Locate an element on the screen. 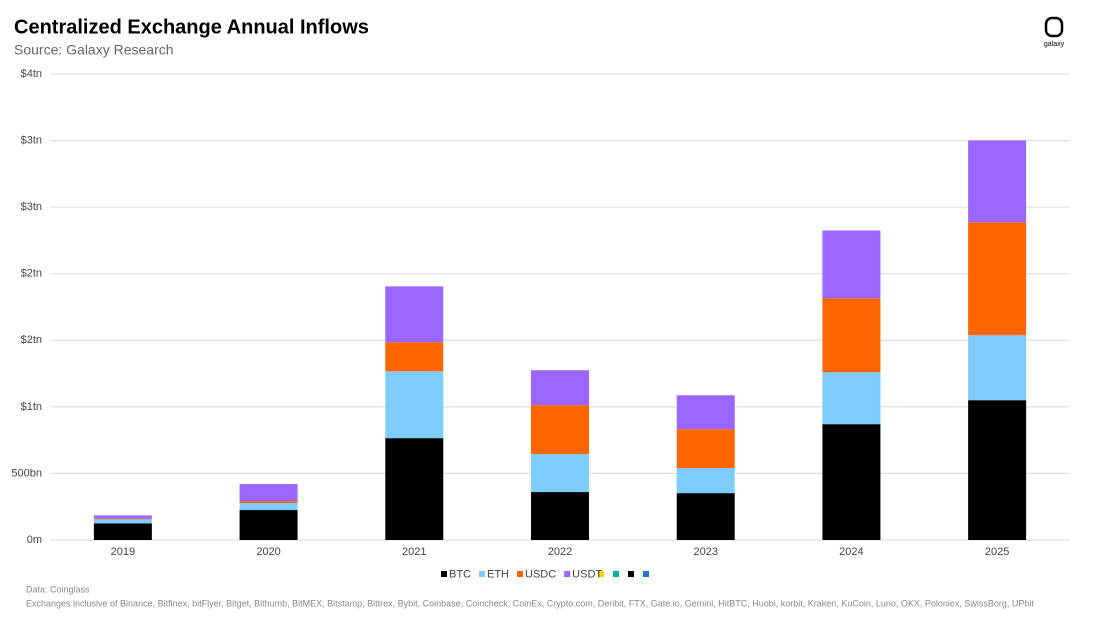 The image size is (1100, 619). x-tick-label: 2022 is located at coordinates (560, 552).